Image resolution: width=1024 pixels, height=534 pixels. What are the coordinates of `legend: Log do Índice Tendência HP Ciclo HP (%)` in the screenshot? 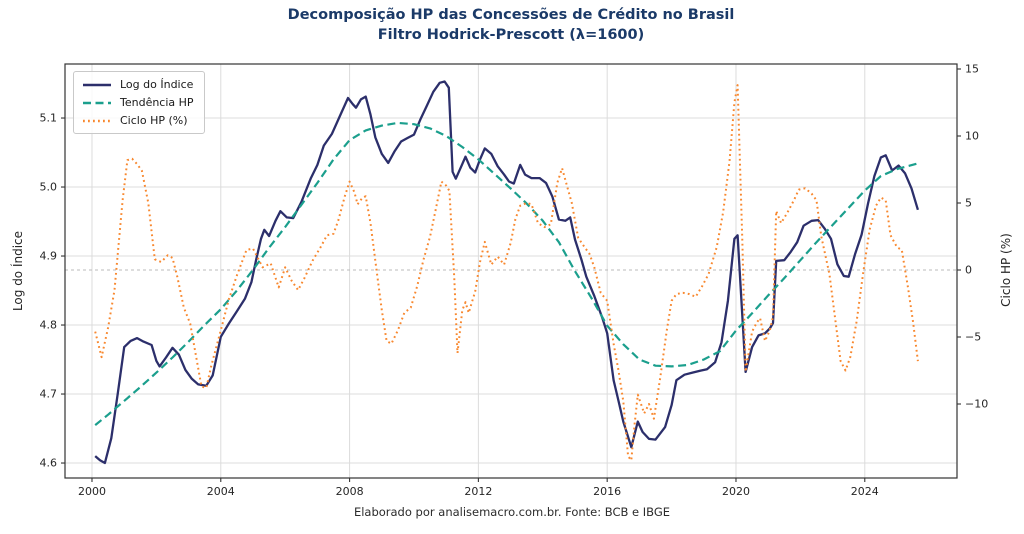 It's located at (139, 102).